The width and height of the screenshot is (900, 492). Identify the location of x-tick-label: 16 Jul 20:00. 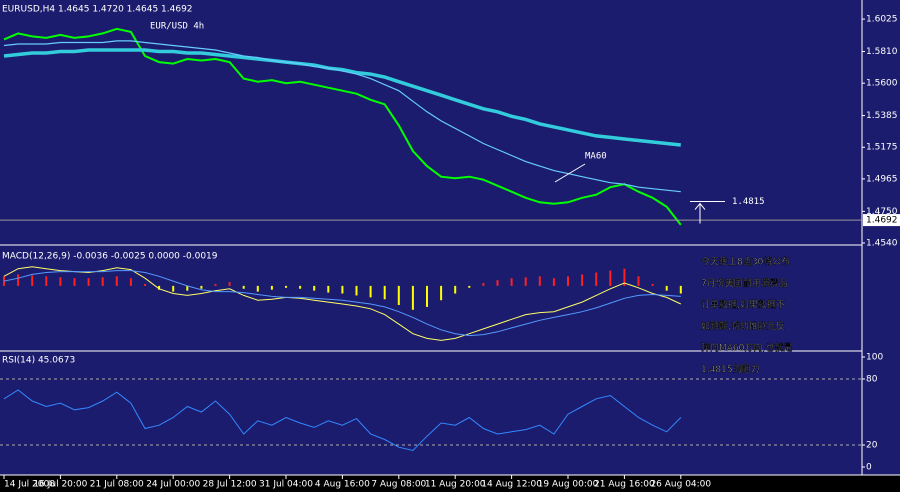
(60, 485).